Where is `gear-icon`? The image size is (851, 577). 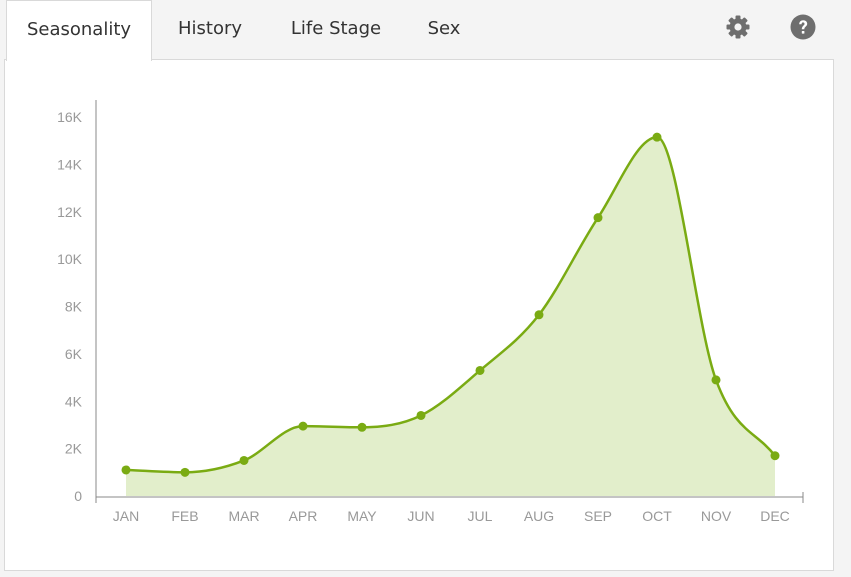
gear-icon is located at coordinates (738, 27).